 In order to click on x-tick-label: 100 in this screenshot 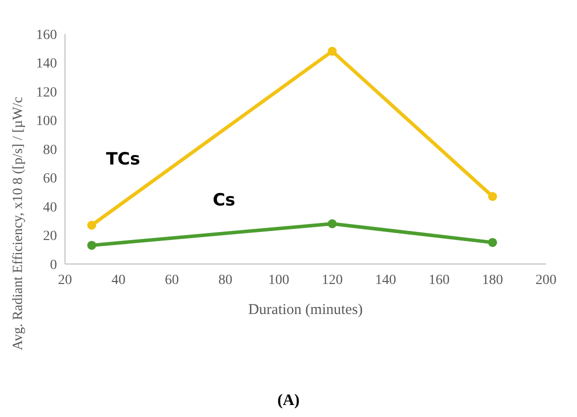, I will do `click(279, 280)`.